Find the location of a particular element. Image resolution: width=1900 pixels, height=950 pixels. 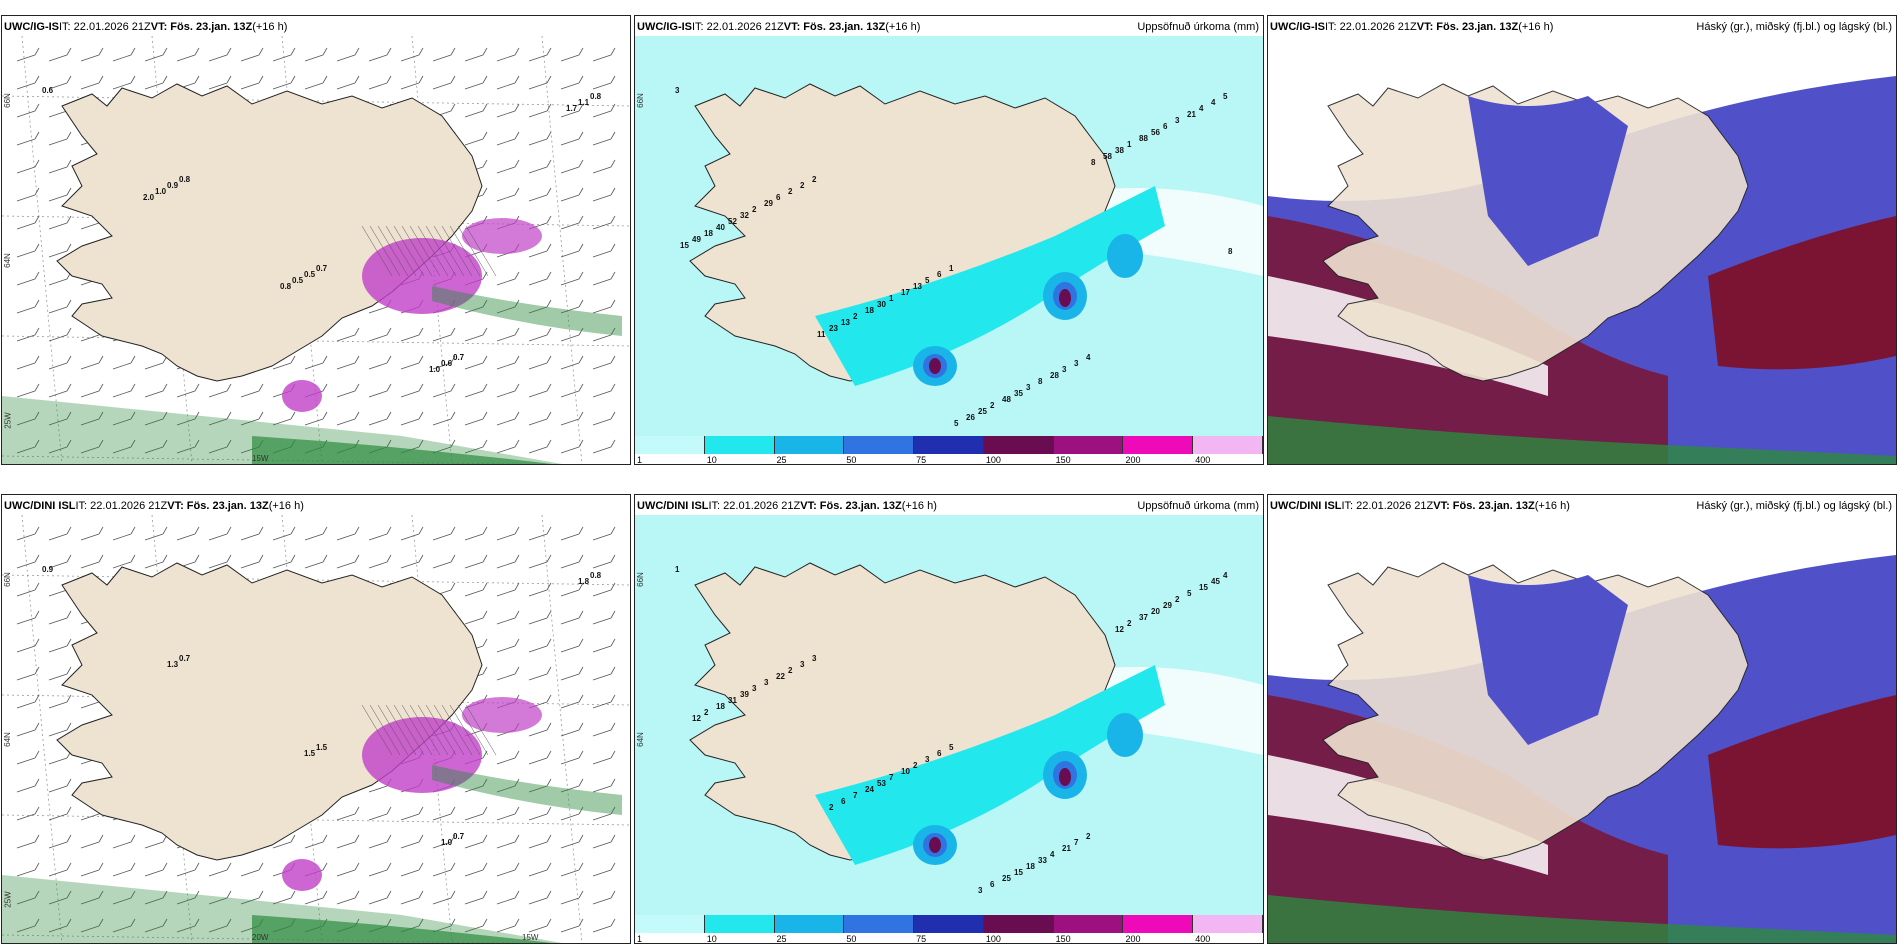

map-value-label: 23 is located at coordinates (833, 328).